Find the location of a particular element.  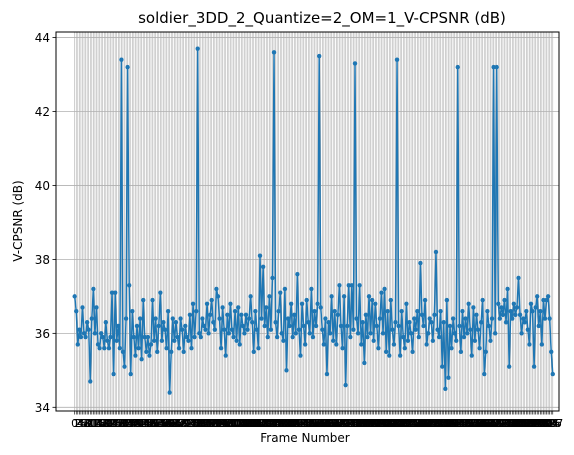

y-tick-label: 38 is located at coordinates (42, 260).